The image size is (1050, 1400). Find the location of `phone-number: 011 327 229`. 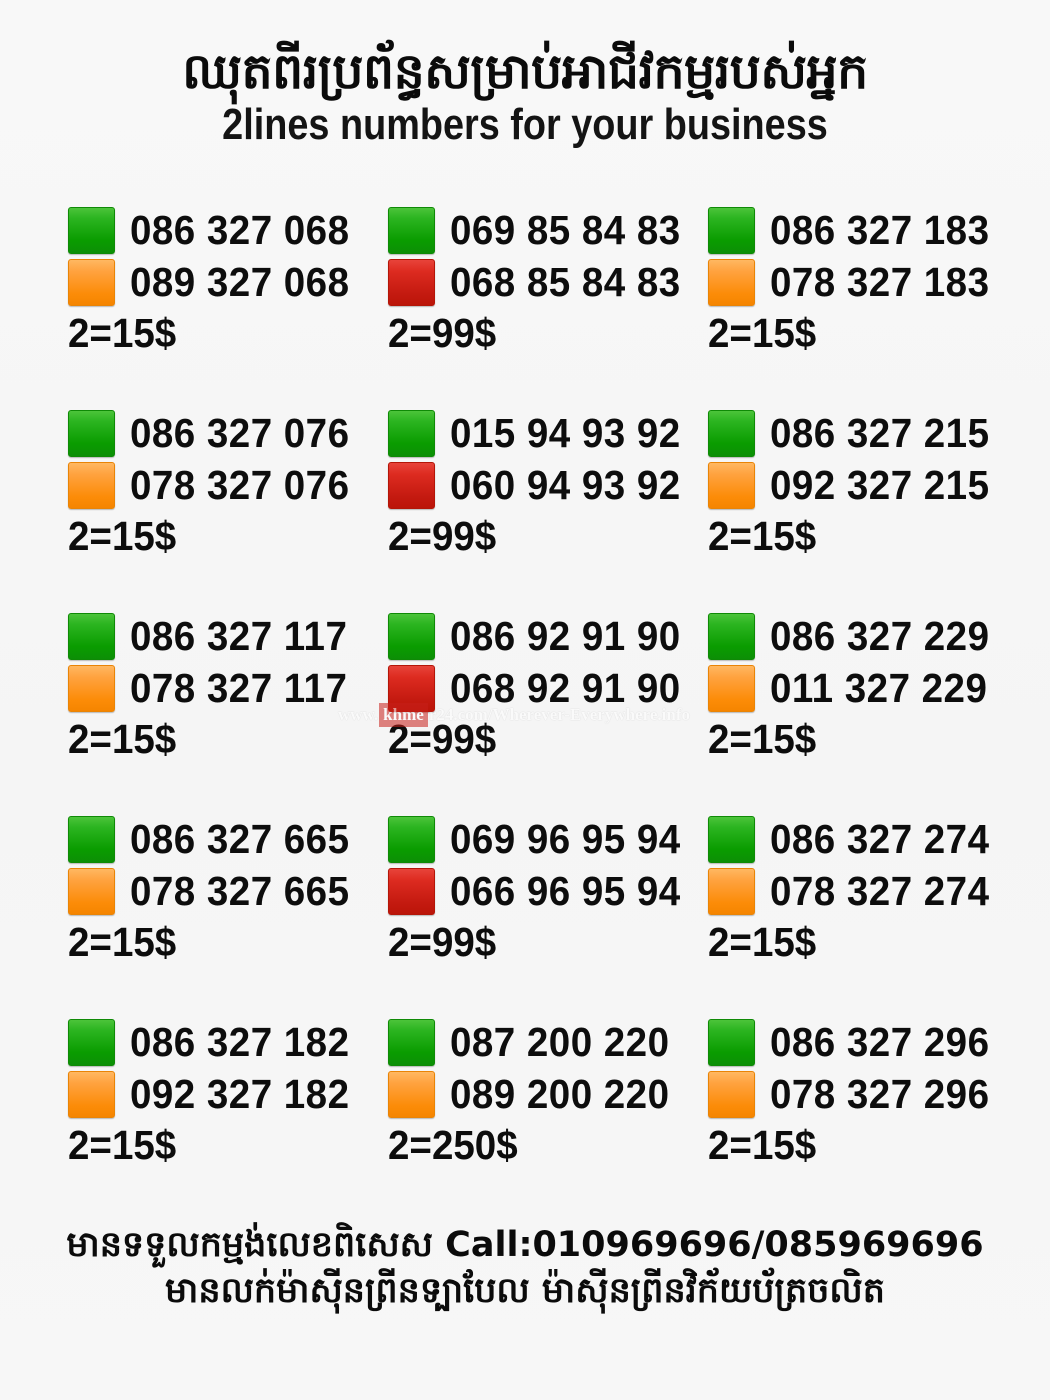

phone-number: 011 327 229 is located at coordinates (879, 687).